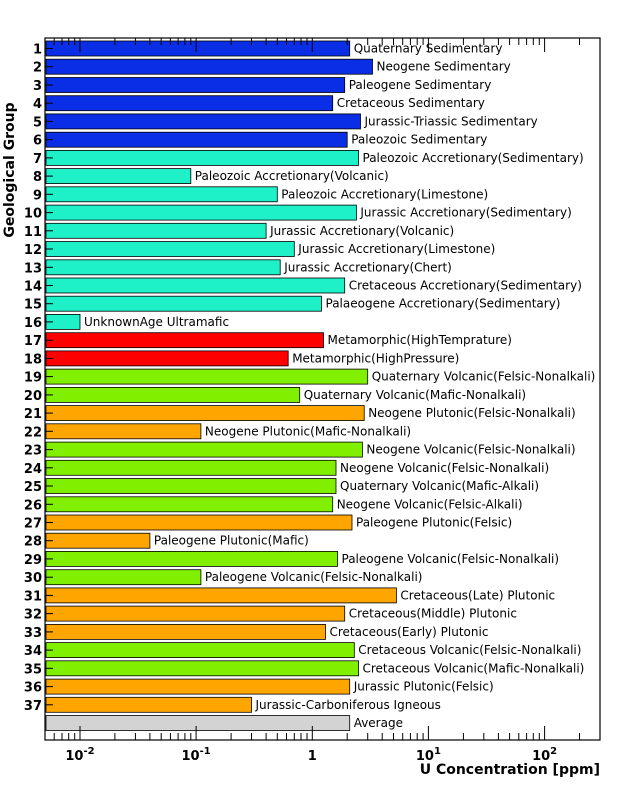 Image resolution: width=640 pixels, height=800 pixels. I want to click on y-tick-label: 4, so click(37, 104).